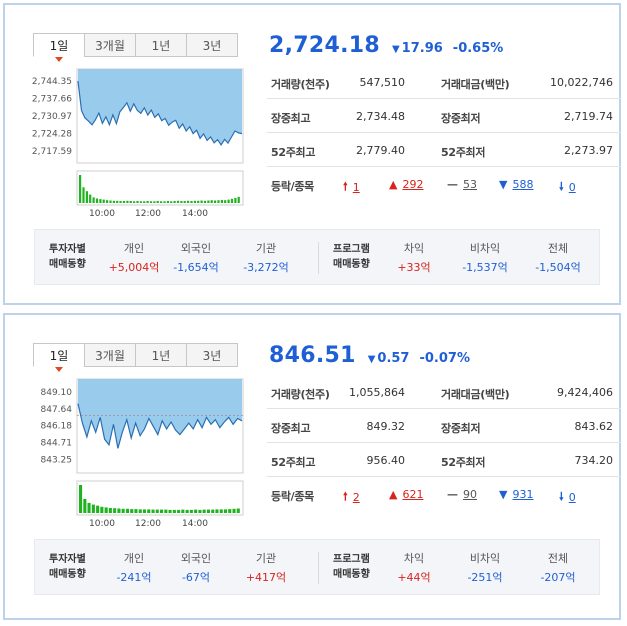 The image size is (627, 626). I want to click on advancers-count: 621, so click(413, 494).